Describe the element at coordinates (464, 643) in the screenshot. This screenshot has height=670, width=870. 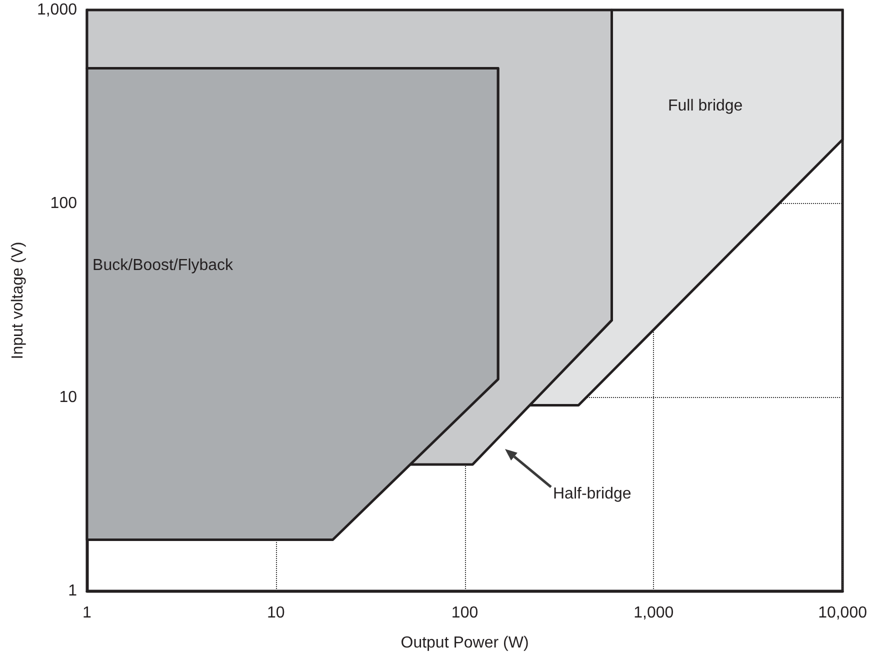
I see `x-axis-title: Output Power (W)` at that location.